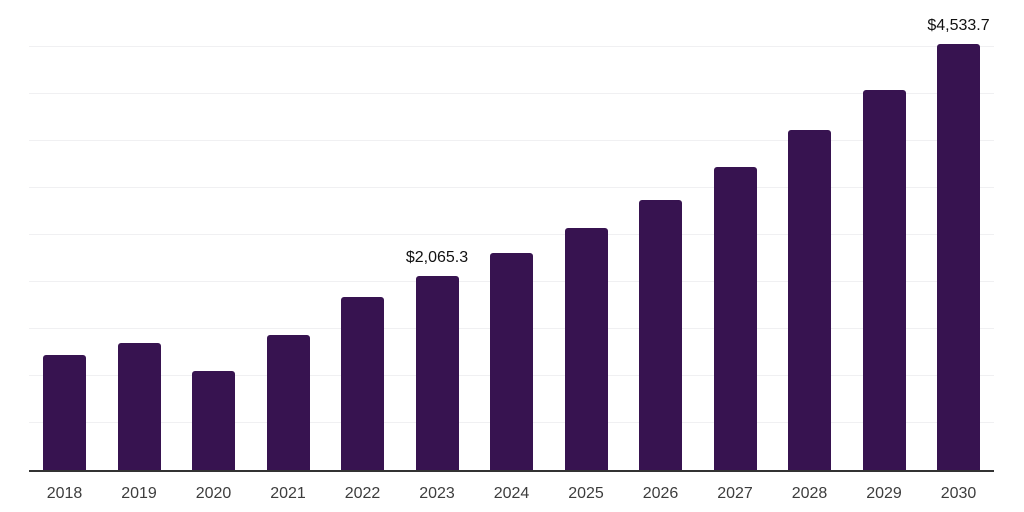 This screenshot has width=1024, height=512. What do you see at coordinates (586, 493) in the screenshot?
I see `x-tick-label-2025: 2025` at bounding box center [586, 493].